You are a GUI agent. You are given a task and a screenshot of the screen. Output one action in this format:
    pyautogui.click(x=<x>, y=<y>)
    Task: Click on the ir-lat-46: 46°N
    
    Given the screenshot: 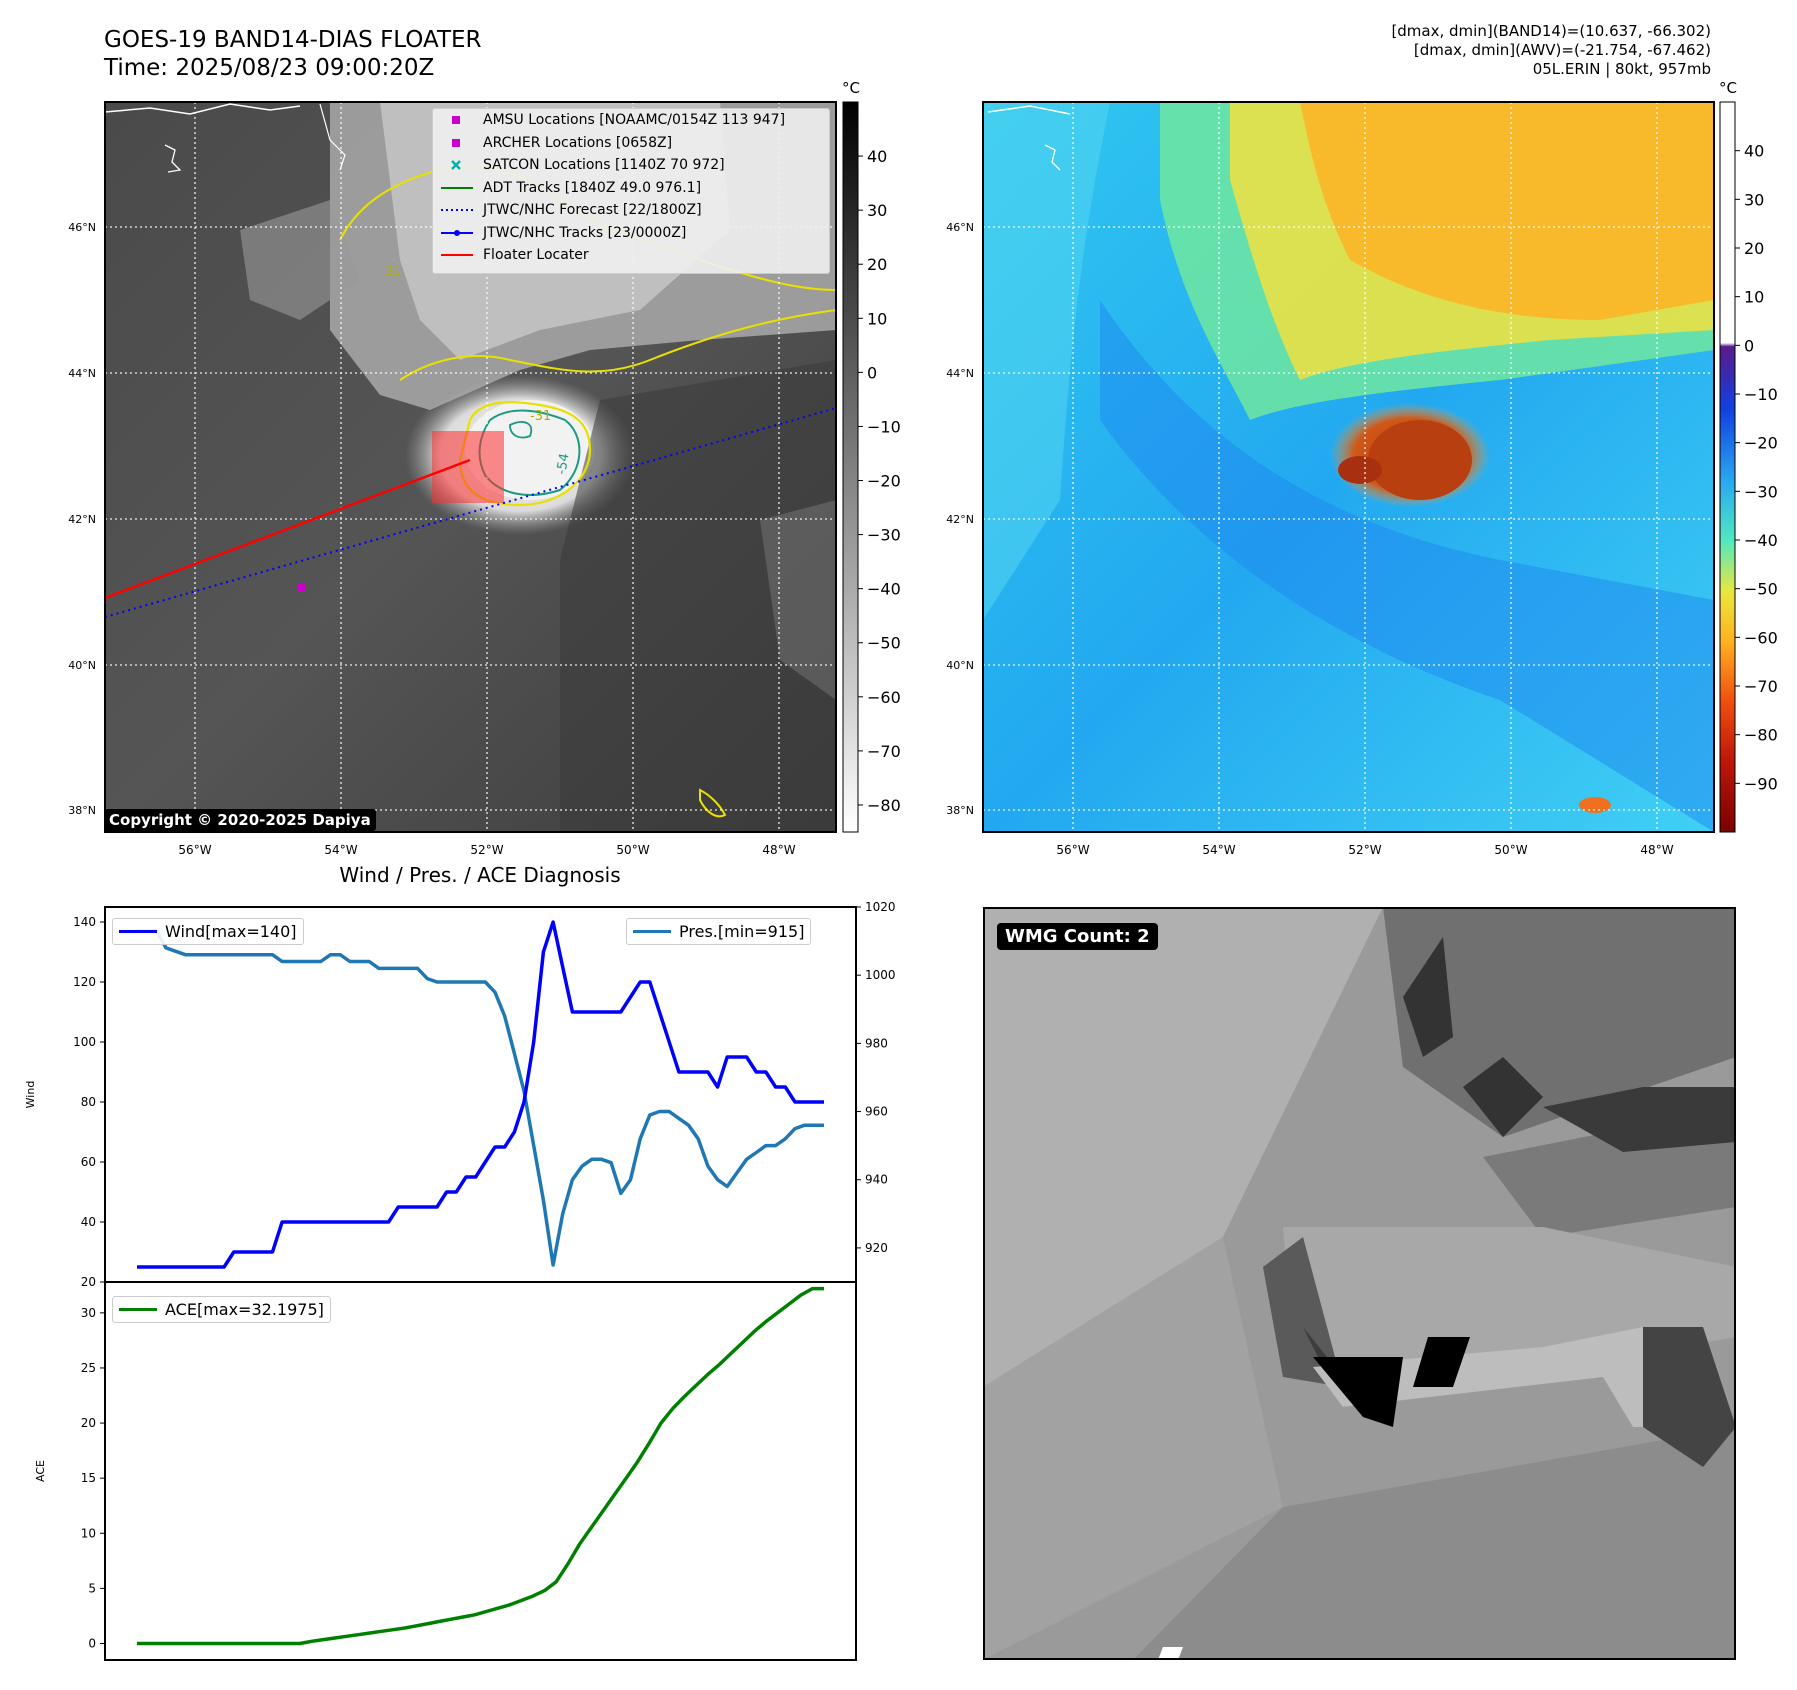 What is the action you would take?
    pyautogui.click(x=82, y=227)
    